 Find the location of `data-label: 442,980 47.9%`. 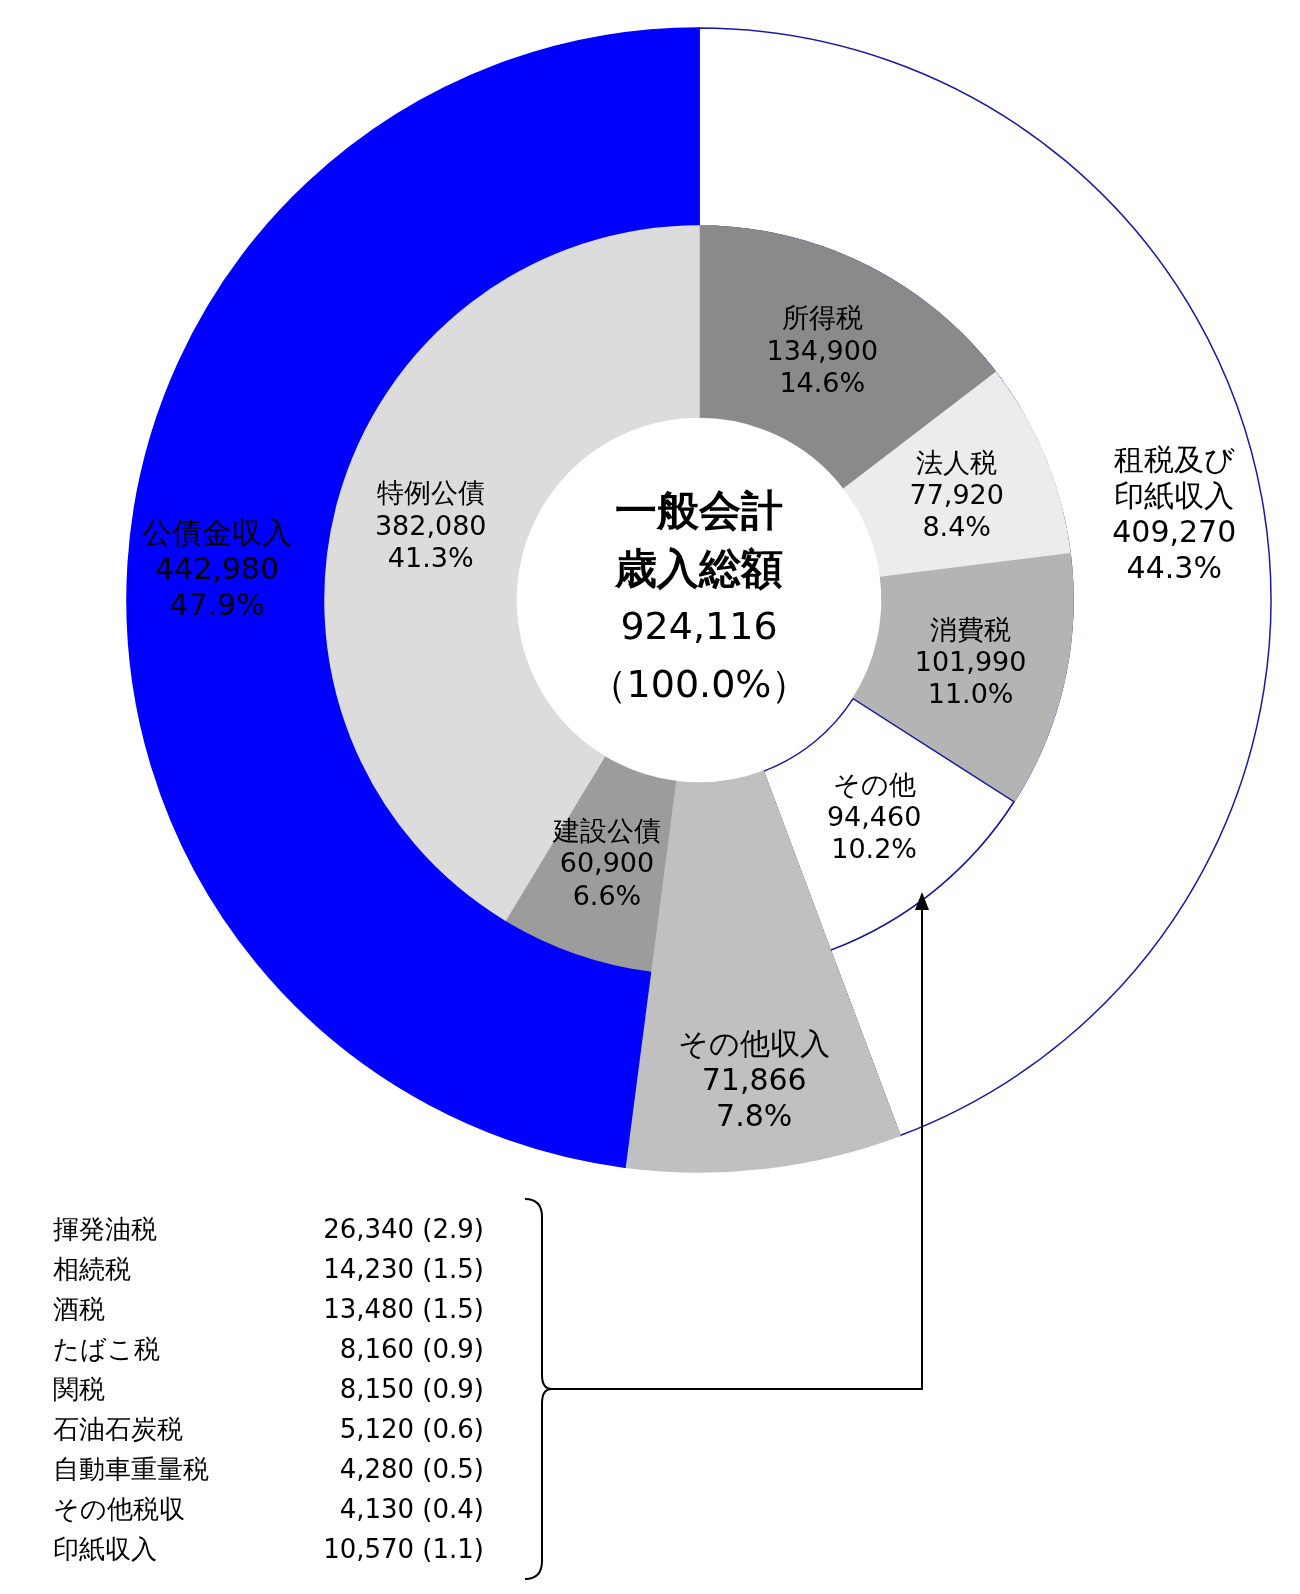

data-label: 442,980 47.9% is located at coordinates (217, 587).